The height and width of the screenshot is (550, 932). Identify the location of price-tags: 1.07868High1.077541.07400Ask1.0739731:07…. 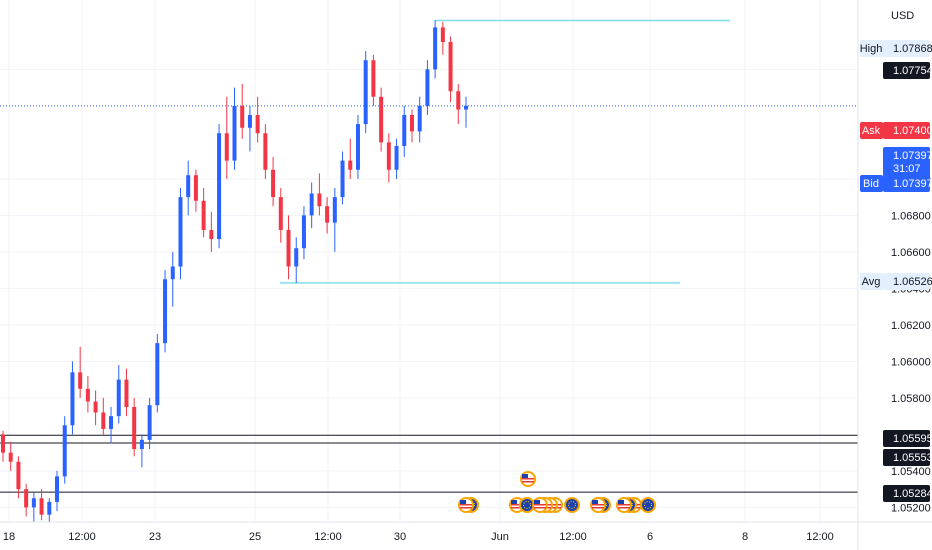
(896, 271).